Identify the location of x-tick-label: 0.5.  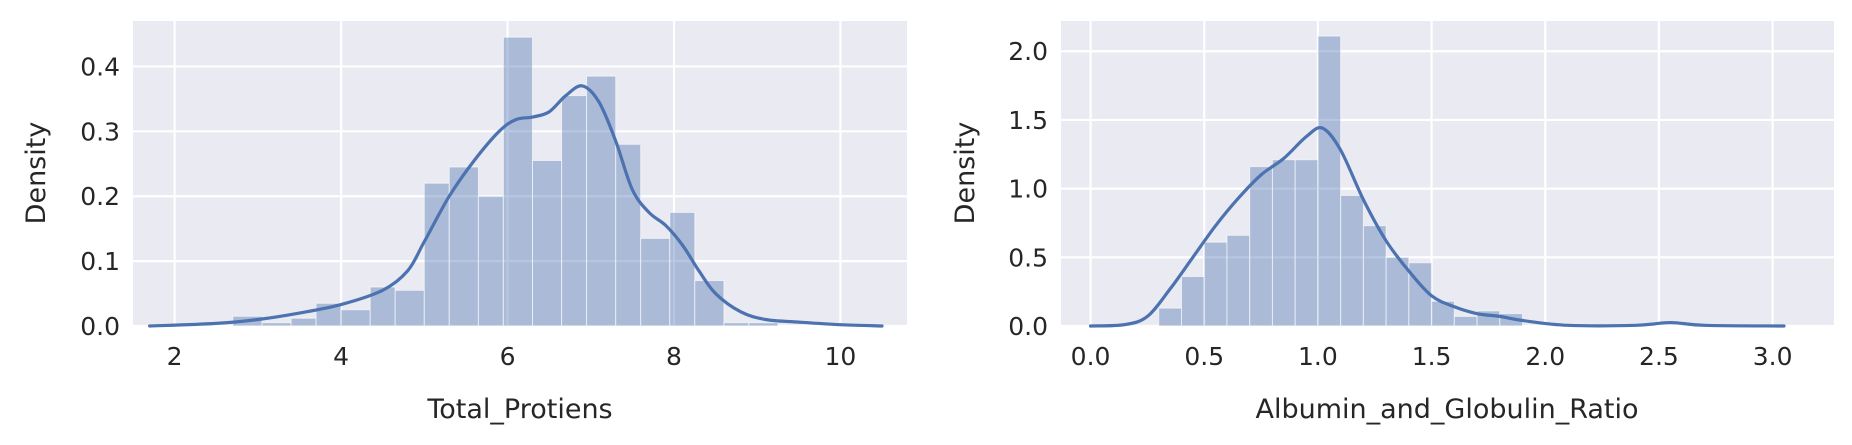
(1204, 356).